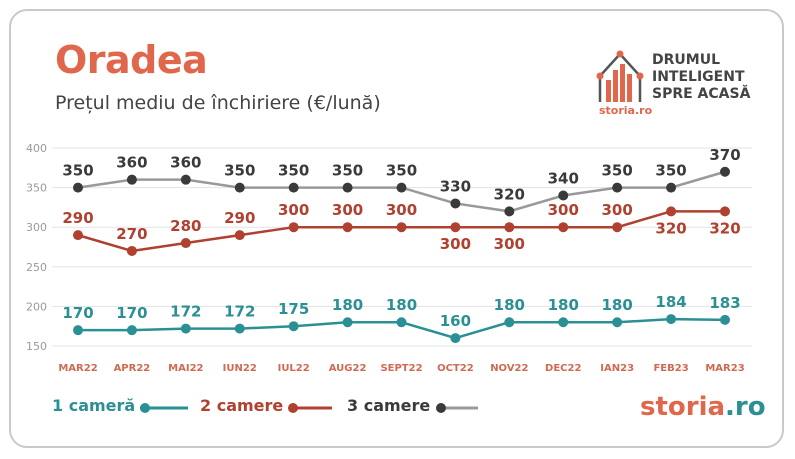 The image size is (795, 459). I want to click on x-tick-label: MAR23, so click(724, 368).